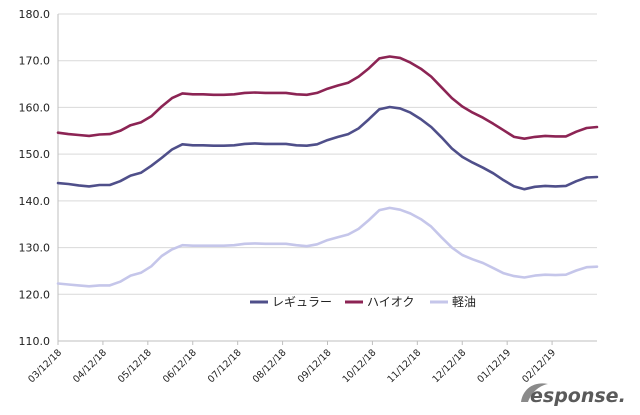 This screenshot has width=640, height=415. Describe the element at coordinates (45, 366) in the screenshot. I see `x-tick-label: 03/12/18` at that location.